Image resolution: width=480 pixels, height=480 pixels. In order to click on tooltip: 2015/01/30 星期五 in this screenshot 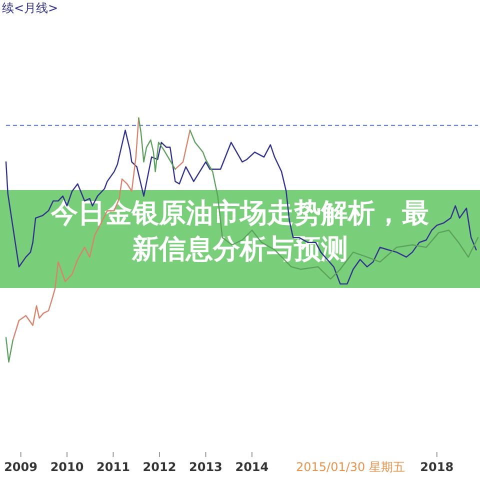, I will do `click(348, 468)`.